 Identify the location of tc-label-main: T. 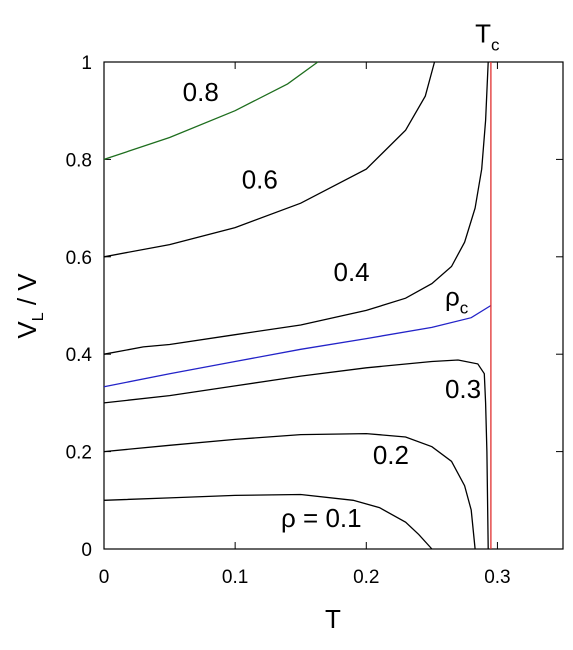
(483, 34).